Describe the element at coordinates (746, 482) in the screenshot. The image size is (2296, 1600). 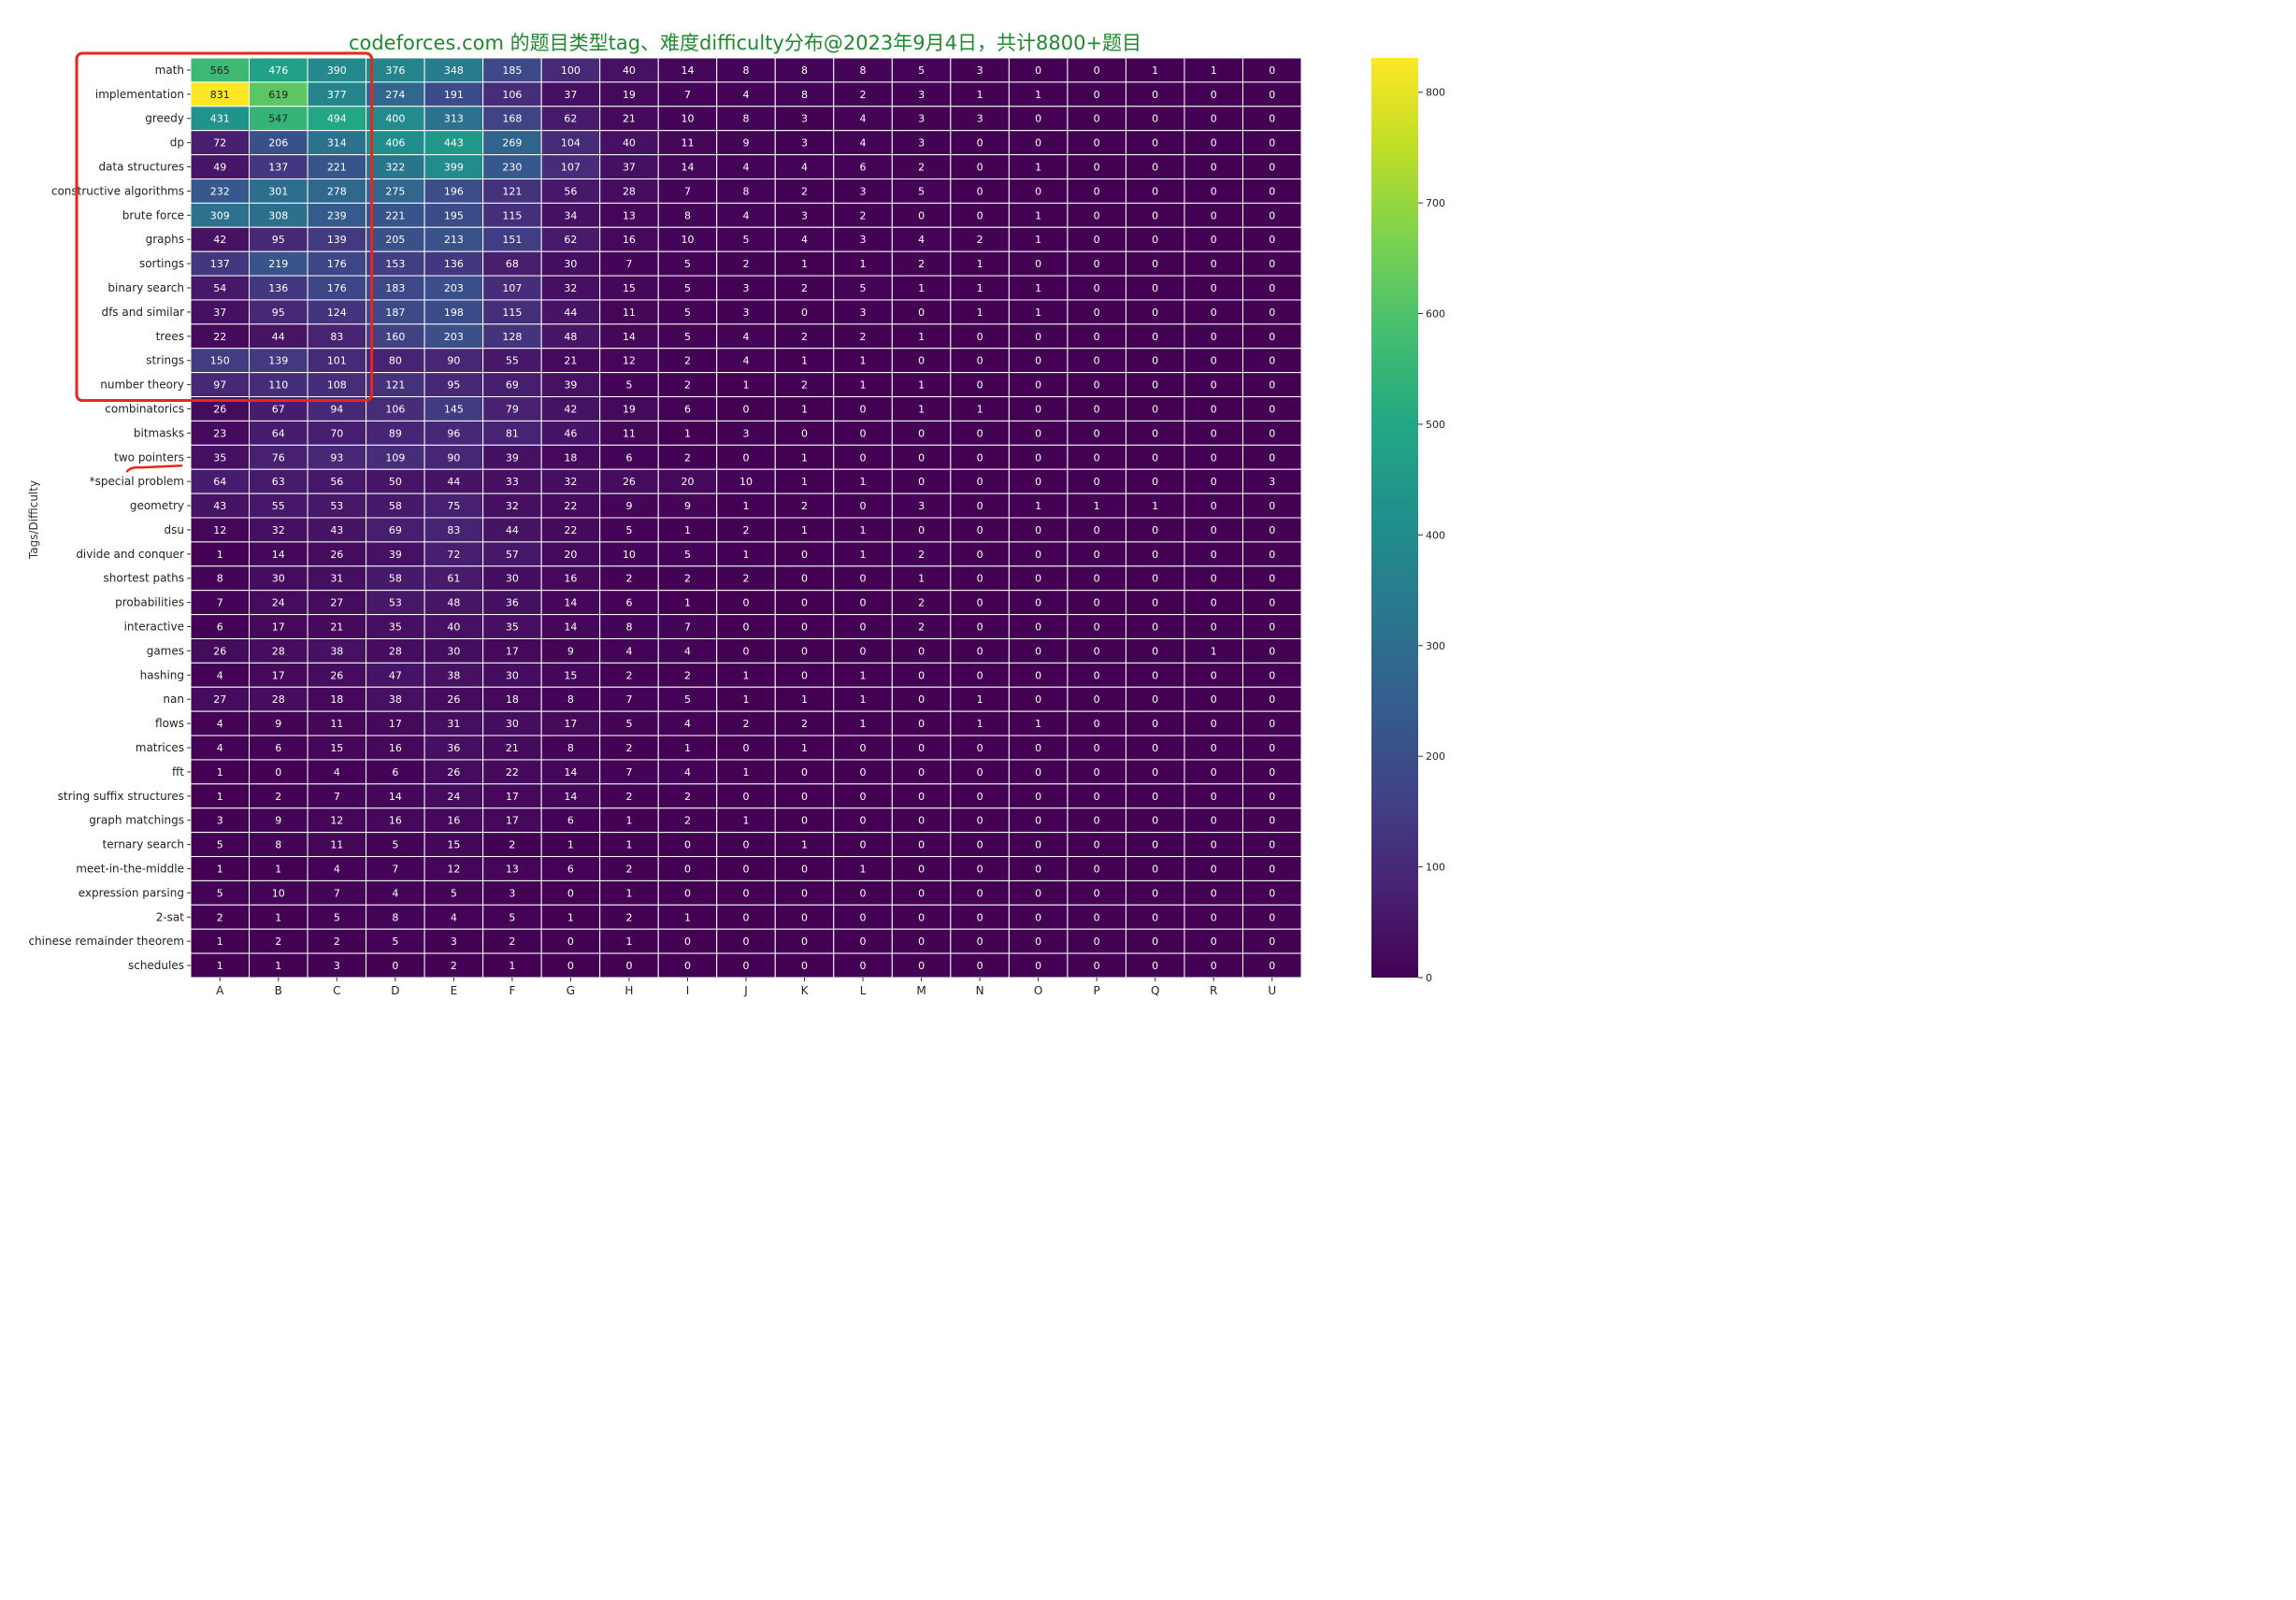
I see `cell-value-label: 10` at that location.